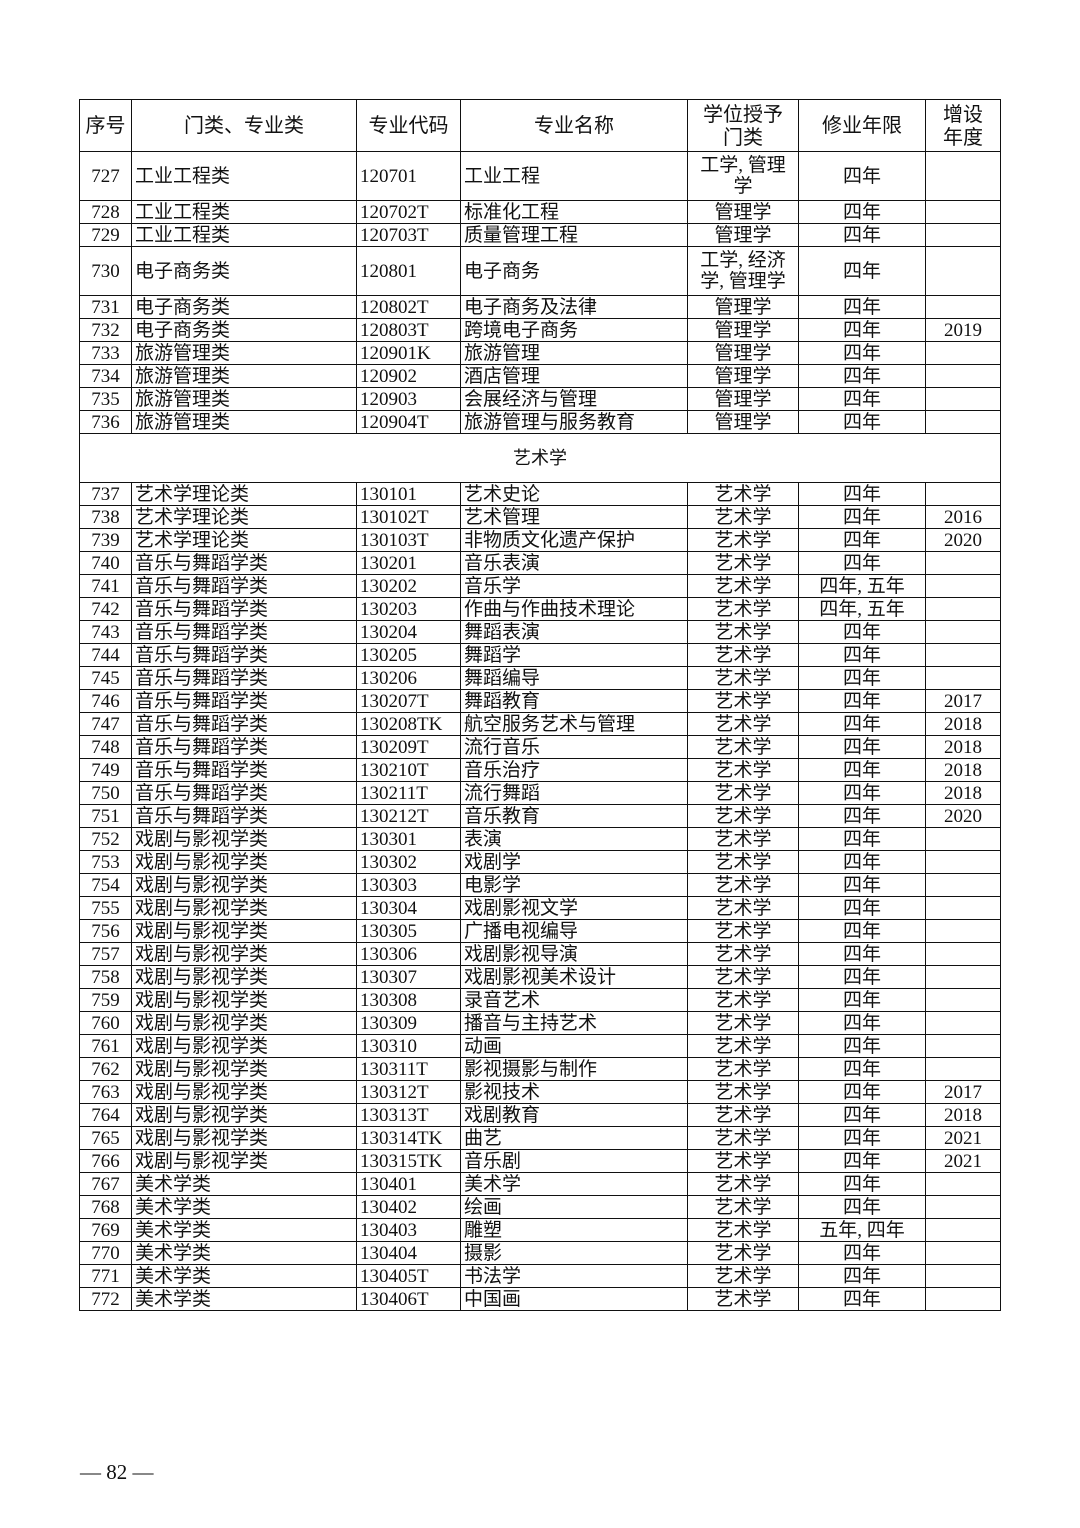 This screenshot has height=1528, width=1080. What do you see at coordinates (408, 212) in the screenshot?
I see `cell-code: 120702T` at bounding box center [408, 212].